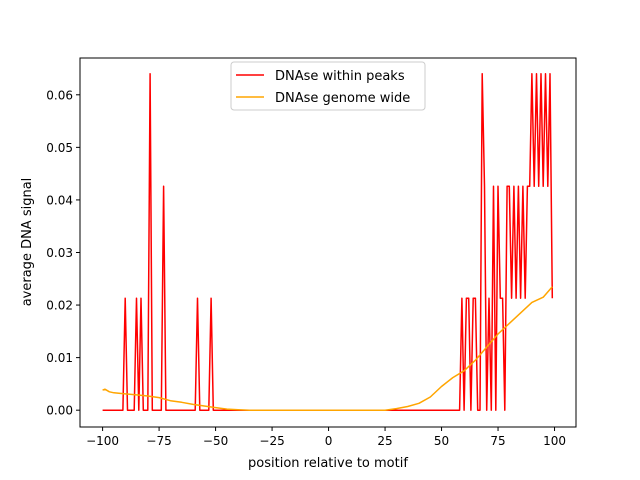  Describe the element at coordinates (554, 441) in the screenshot. I see `x-tick-label: 100` at that location.